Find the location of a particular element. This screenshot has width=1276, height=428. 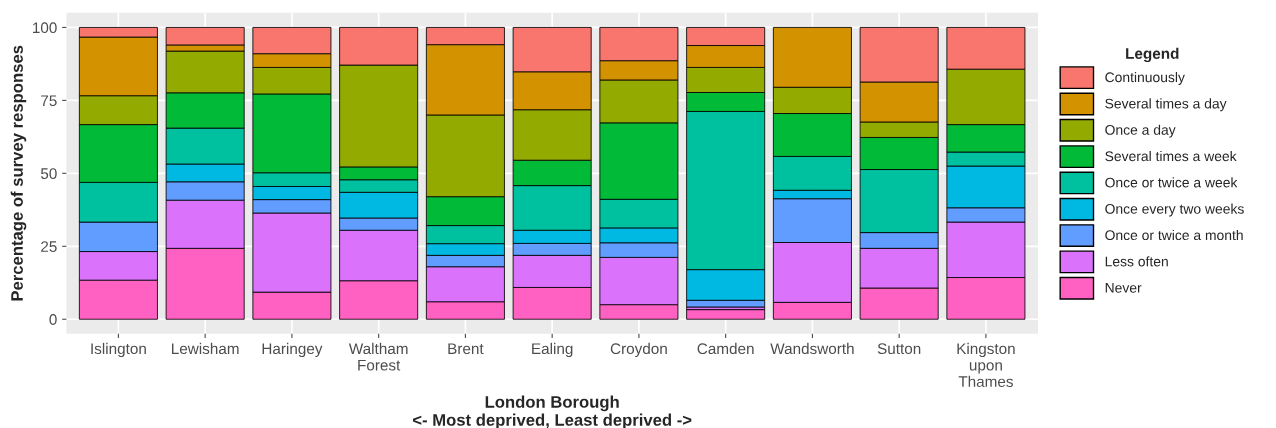

y-tick-label: 75 is located at coordinates (49, 101).